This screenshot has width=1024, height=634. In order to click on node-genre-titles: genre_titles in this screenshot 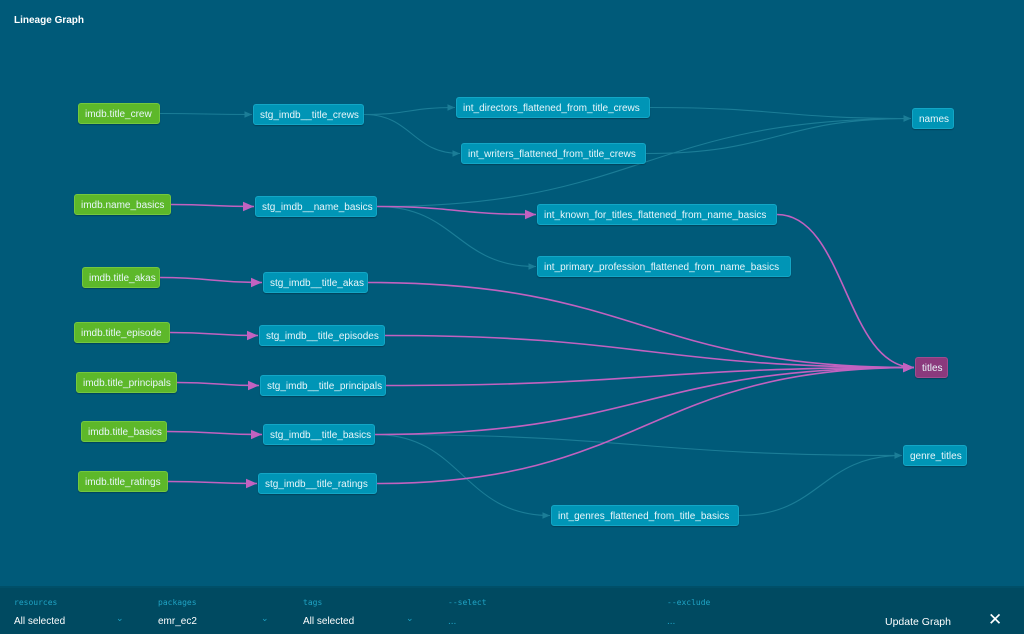, I will do `click(935, 455)`.